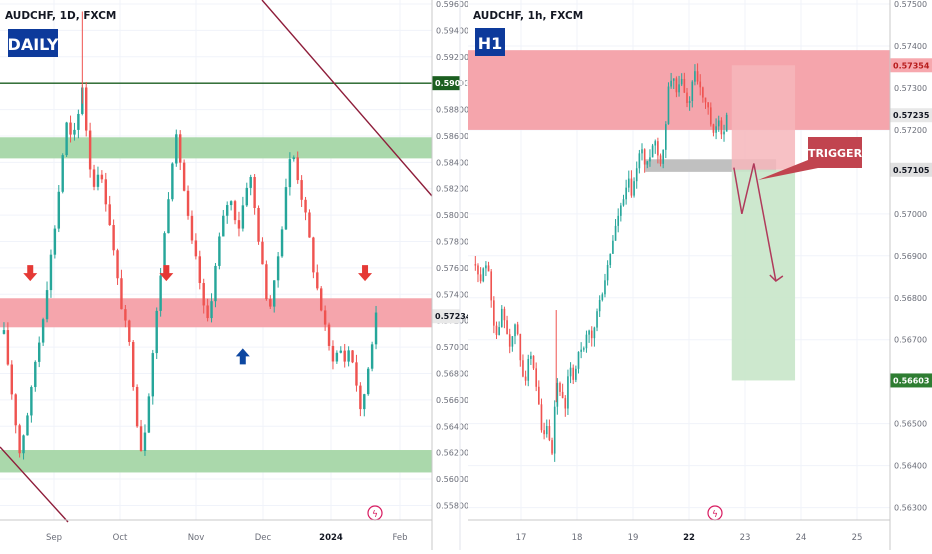 The image size is (932, 554). What do you see at coordinates (689, 538) in the screenshot?
I see `h1-time-axis: 17 18 19 22 23 24 25` at bounding box center [689, 538].